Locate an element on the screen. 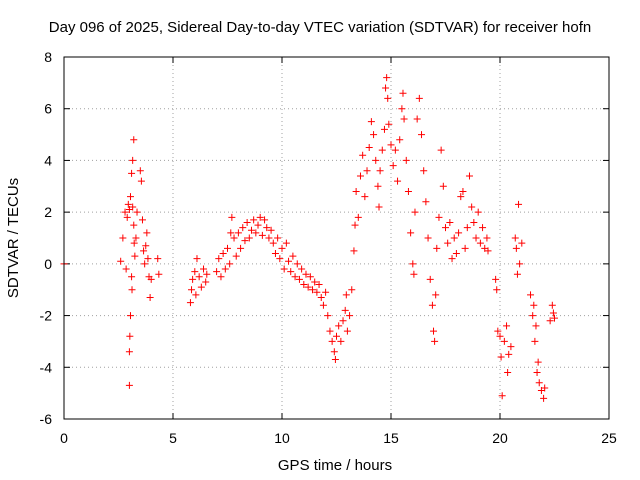 Image resolution: width=640 pixels, height=480 pixels. x-tick-label: 5 is located at coordinates (173, 438).